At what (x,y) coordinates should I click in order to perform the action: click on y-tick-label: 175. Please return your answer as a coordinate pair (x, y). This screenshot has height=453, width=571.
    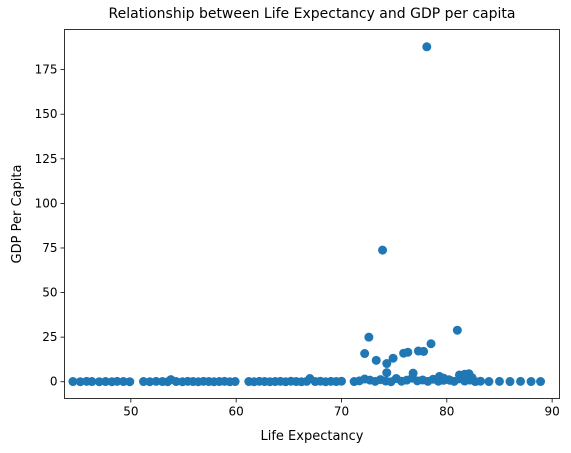
    Looking at the image, I should click on (46, 70).